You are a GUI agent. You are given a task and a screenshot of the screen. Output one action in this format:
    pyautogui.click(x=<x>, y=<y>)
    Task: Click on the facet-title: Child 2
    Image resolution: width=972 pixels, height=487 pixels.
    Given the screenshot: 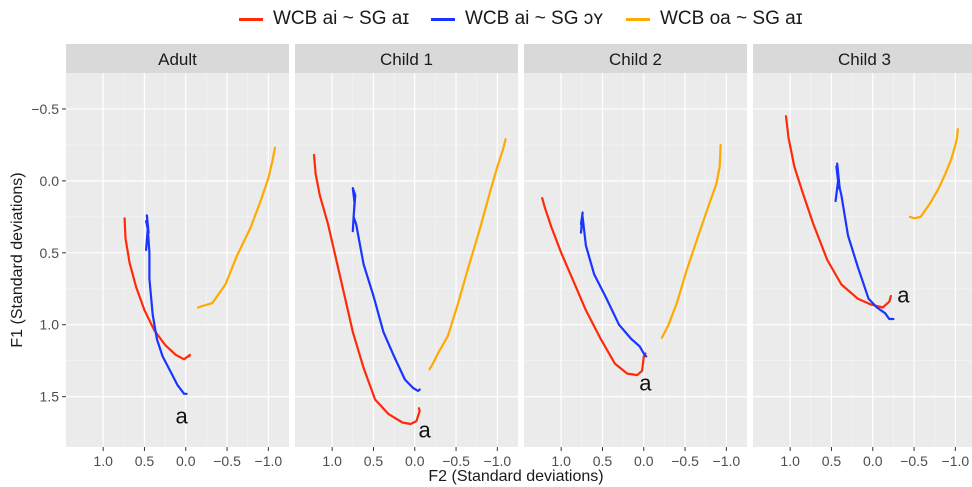 What is the action you would take?
    pyautogui.click(x=635, y=59)
    